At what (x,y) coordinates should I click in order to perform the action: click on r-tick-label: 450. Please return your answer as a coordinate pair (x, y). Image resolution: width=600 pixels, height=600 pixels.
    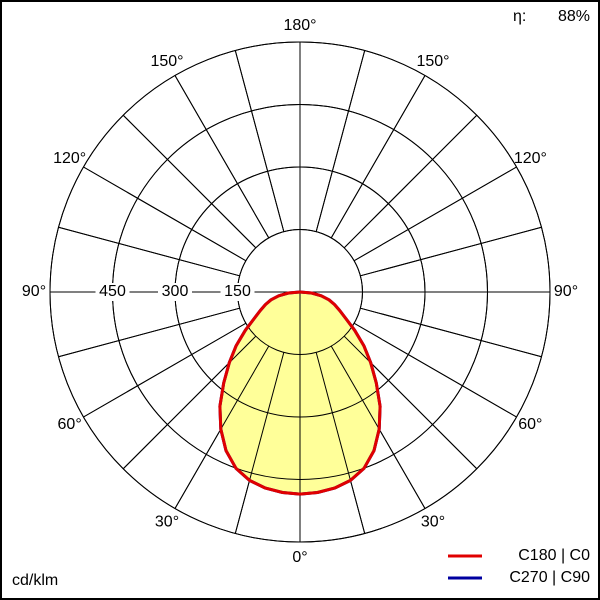
    Looking at the image, I should click on (112, 291).